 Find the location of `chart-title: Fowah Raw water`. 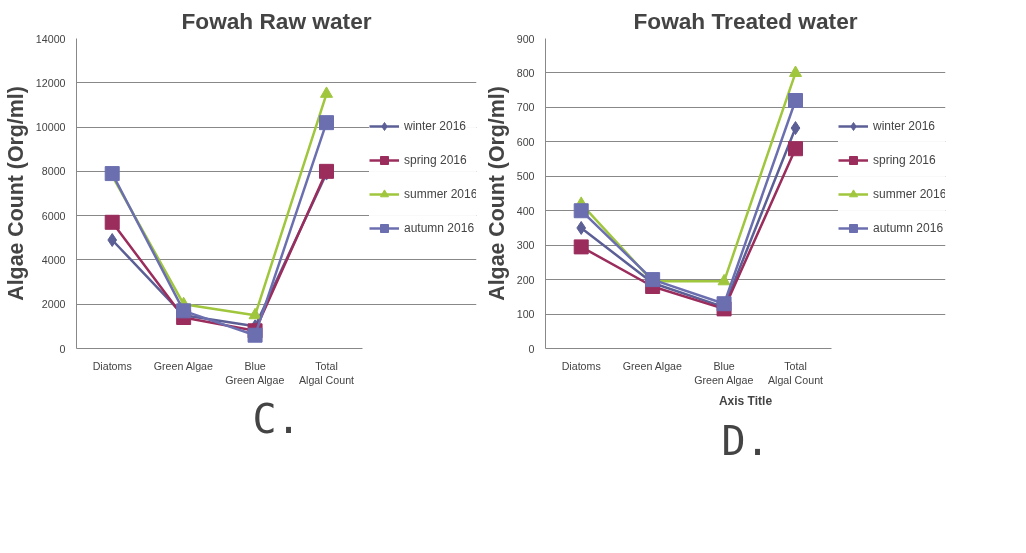

chart-title: Fowah Raw water is located at coordinates (276, 20).